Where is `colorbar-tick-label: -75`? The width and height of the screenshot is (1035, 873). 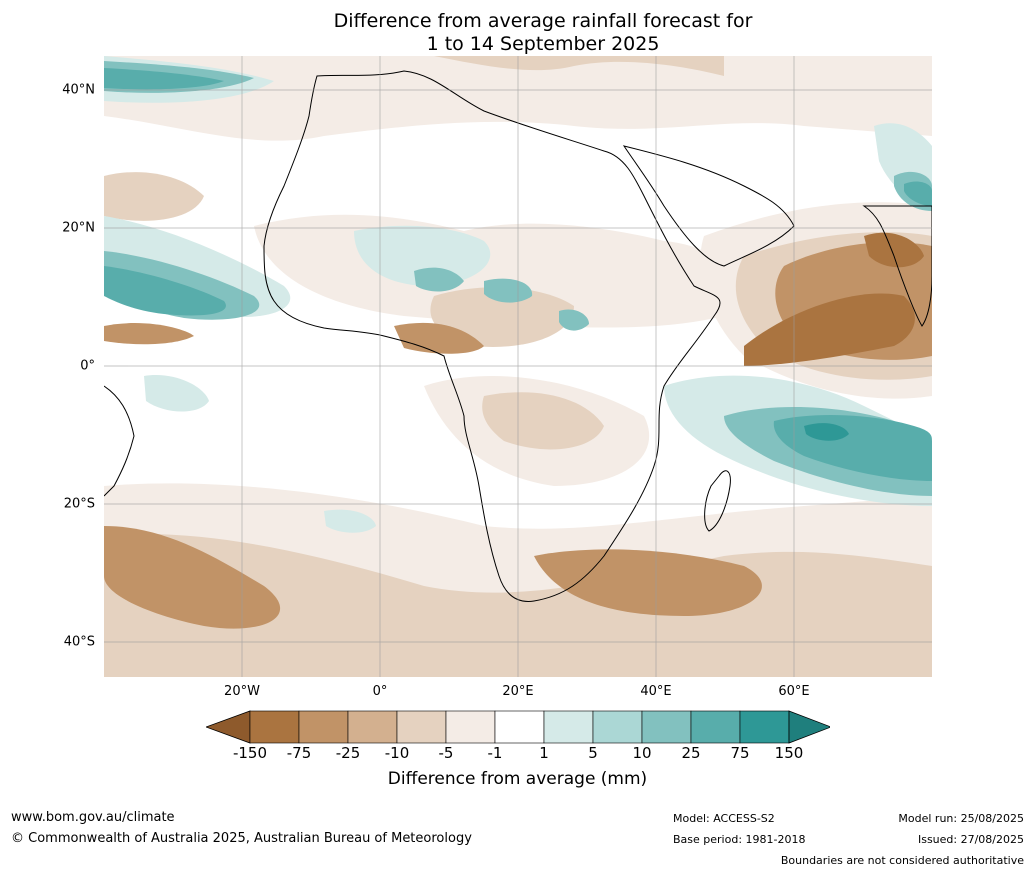 colorbar-tick-label: -75 is located at coordinates (299, 753).